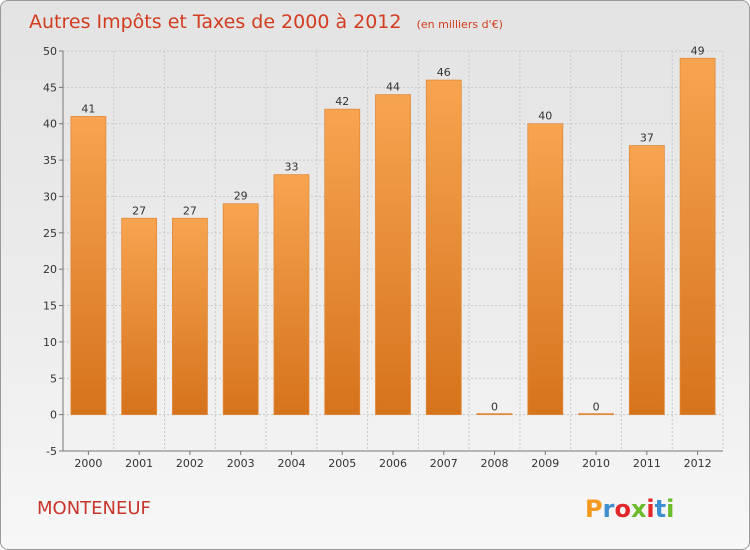  I want to click on bar-2008, so click(494, 414).